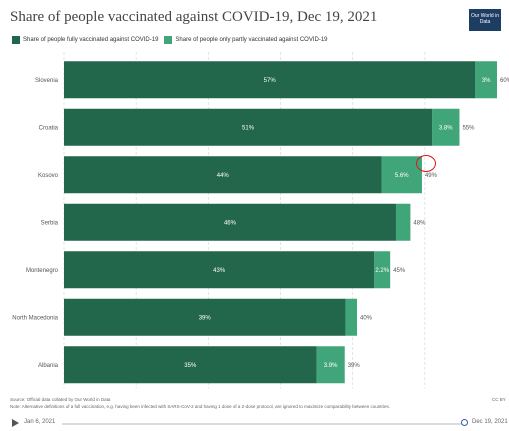  Describe the element at coordinates (419, 223) in the screenshot. I see `bar-total-label: 48%` at that location.